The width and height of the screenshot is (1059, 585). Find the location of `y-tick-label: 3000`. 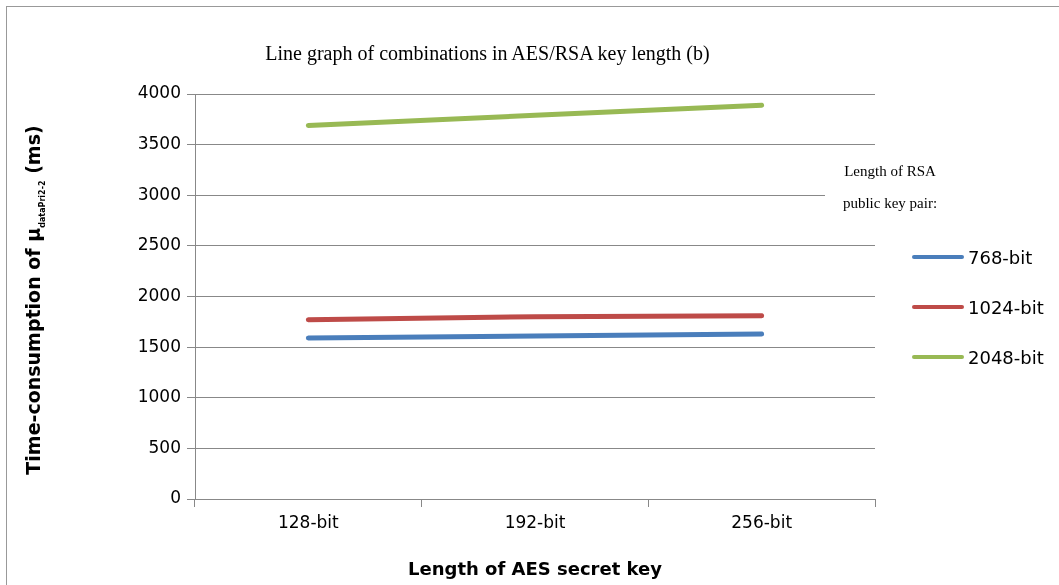

y-tick-label: 3000 is located at coordinates (159, 193).